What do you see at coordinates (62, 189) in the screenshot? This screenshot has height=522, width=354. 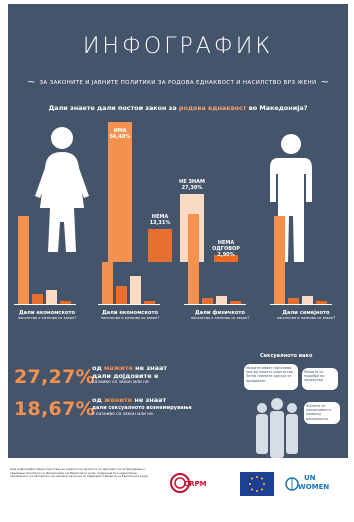 I see `woman-figure-icon` at bounding box center [62, 189].